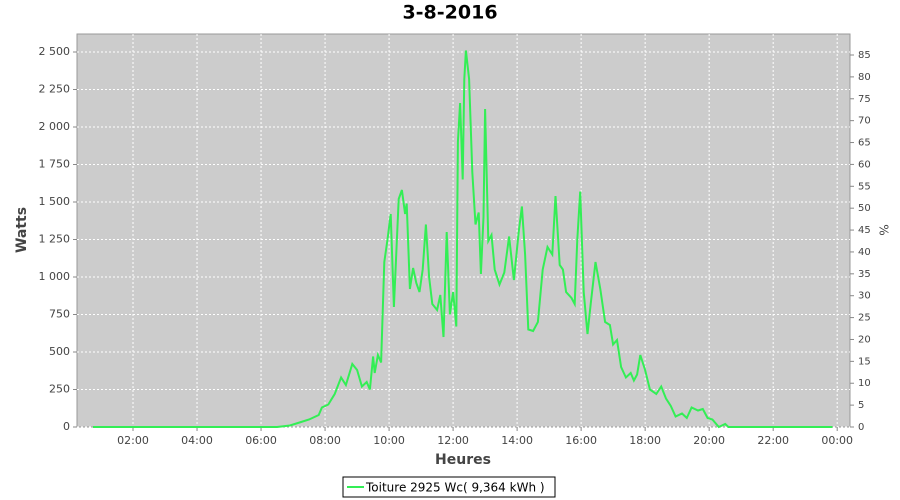 The image size is (900, 500). Describe the element at coordinates (864, 208) in the screenshot. I see `y2-tick-label: 50` at that location.